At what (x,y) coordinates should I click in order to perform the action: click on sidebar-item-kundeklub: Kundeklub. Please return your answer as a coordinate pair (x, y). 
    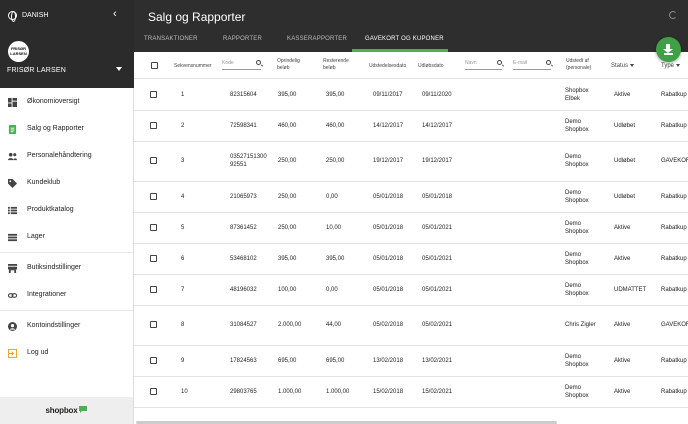
    Looking at the image, I should click on (66, 183).